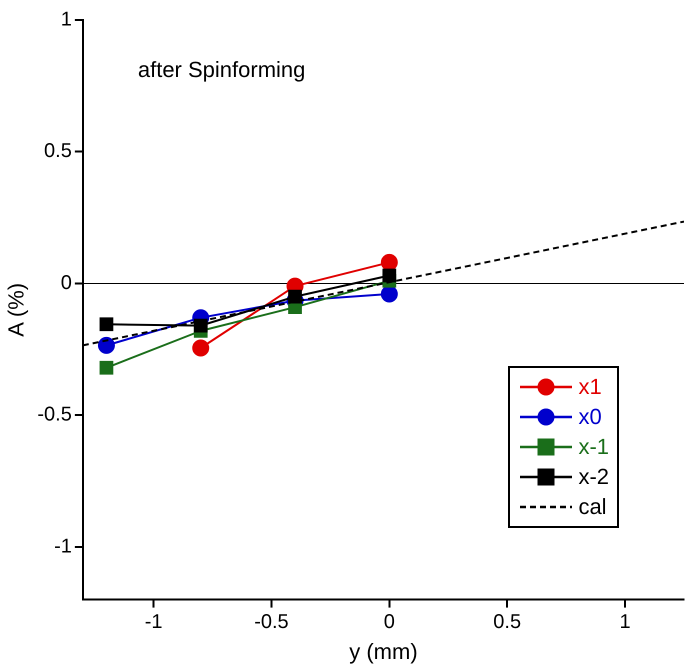  Describe the element at coordinates (153, 622) in the screenshot. I see `x-tick-label: -1` at that location.